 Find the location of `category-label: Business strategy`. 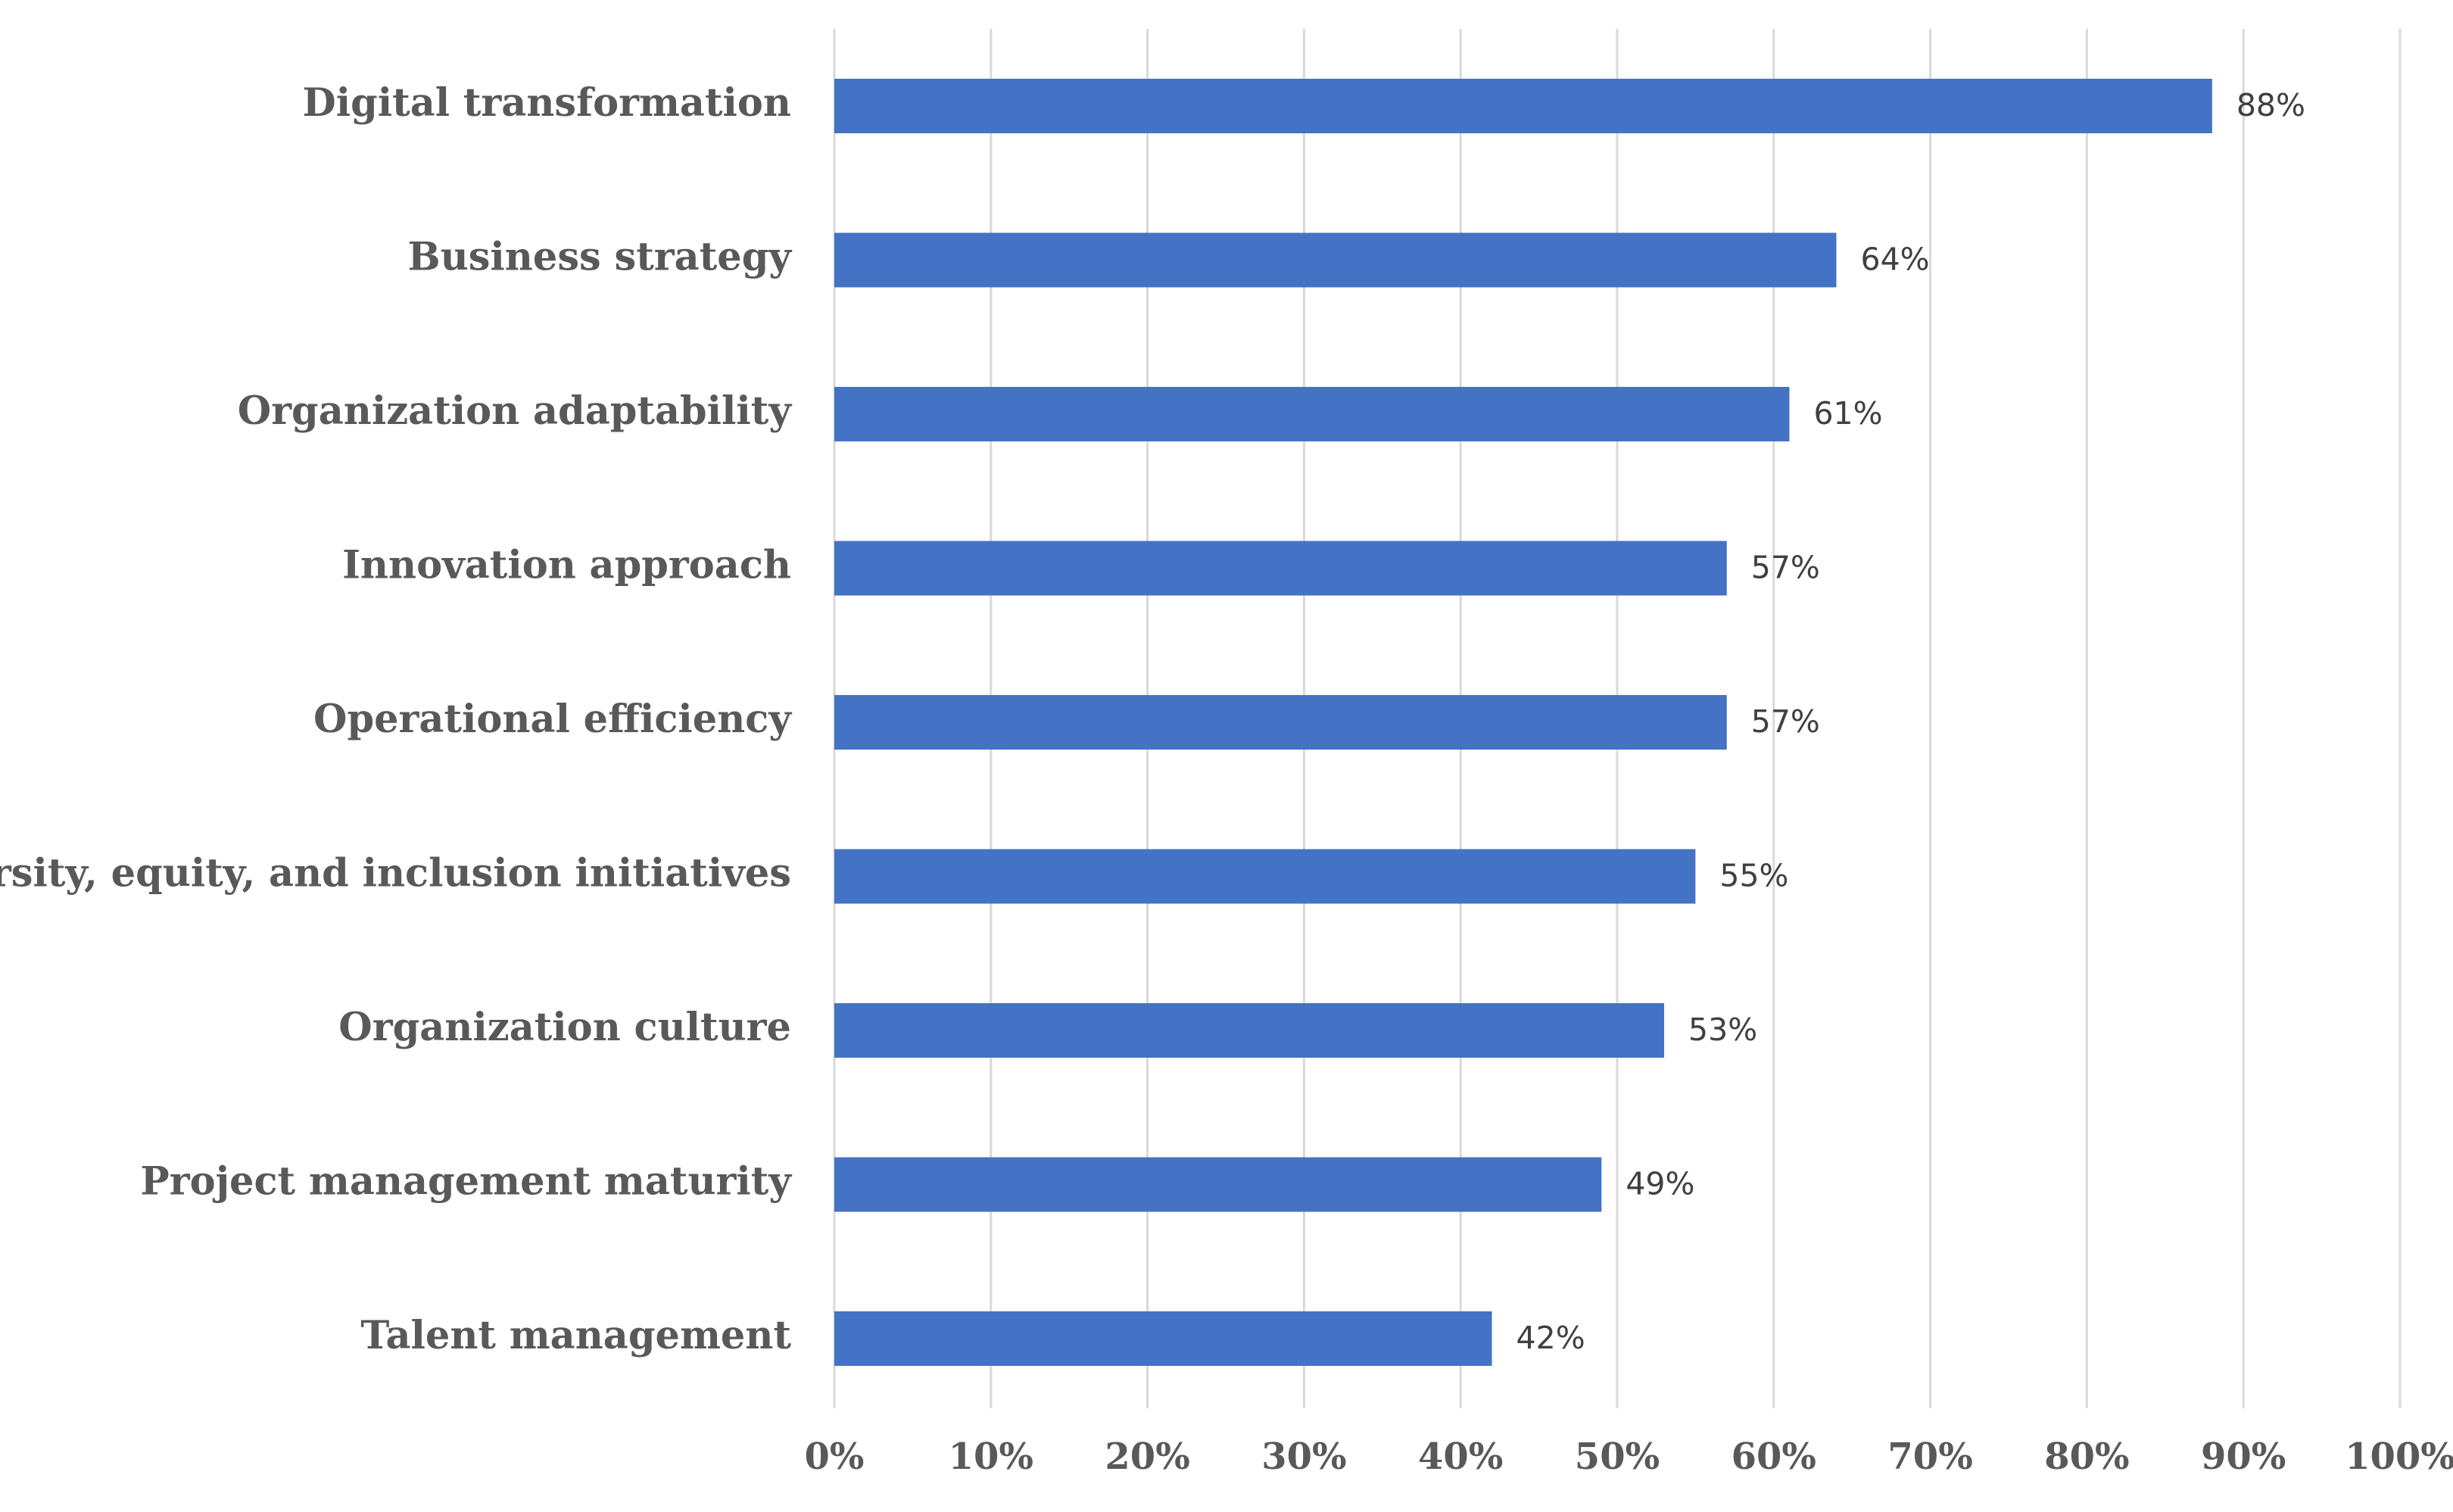

category-label: Business strategy is located at coordinates (600, 257).